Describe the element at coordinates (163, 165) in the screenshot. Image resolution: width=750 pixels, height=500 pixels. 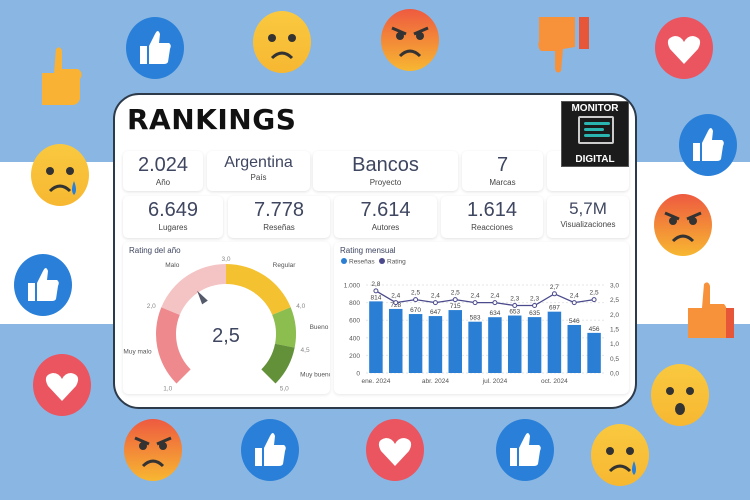
I see `kpi-value: 2.024` at that location.